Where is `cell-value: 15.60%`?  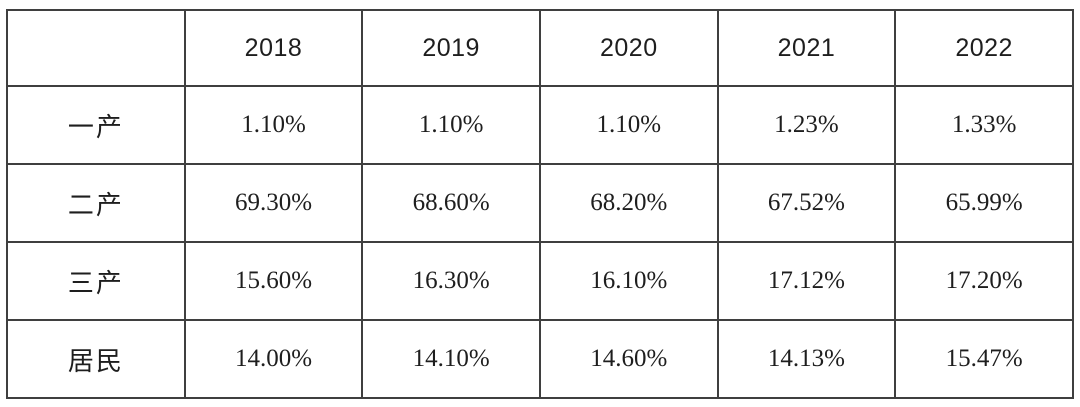
cell-value: 15.60% is located at coordinates (273, 281).